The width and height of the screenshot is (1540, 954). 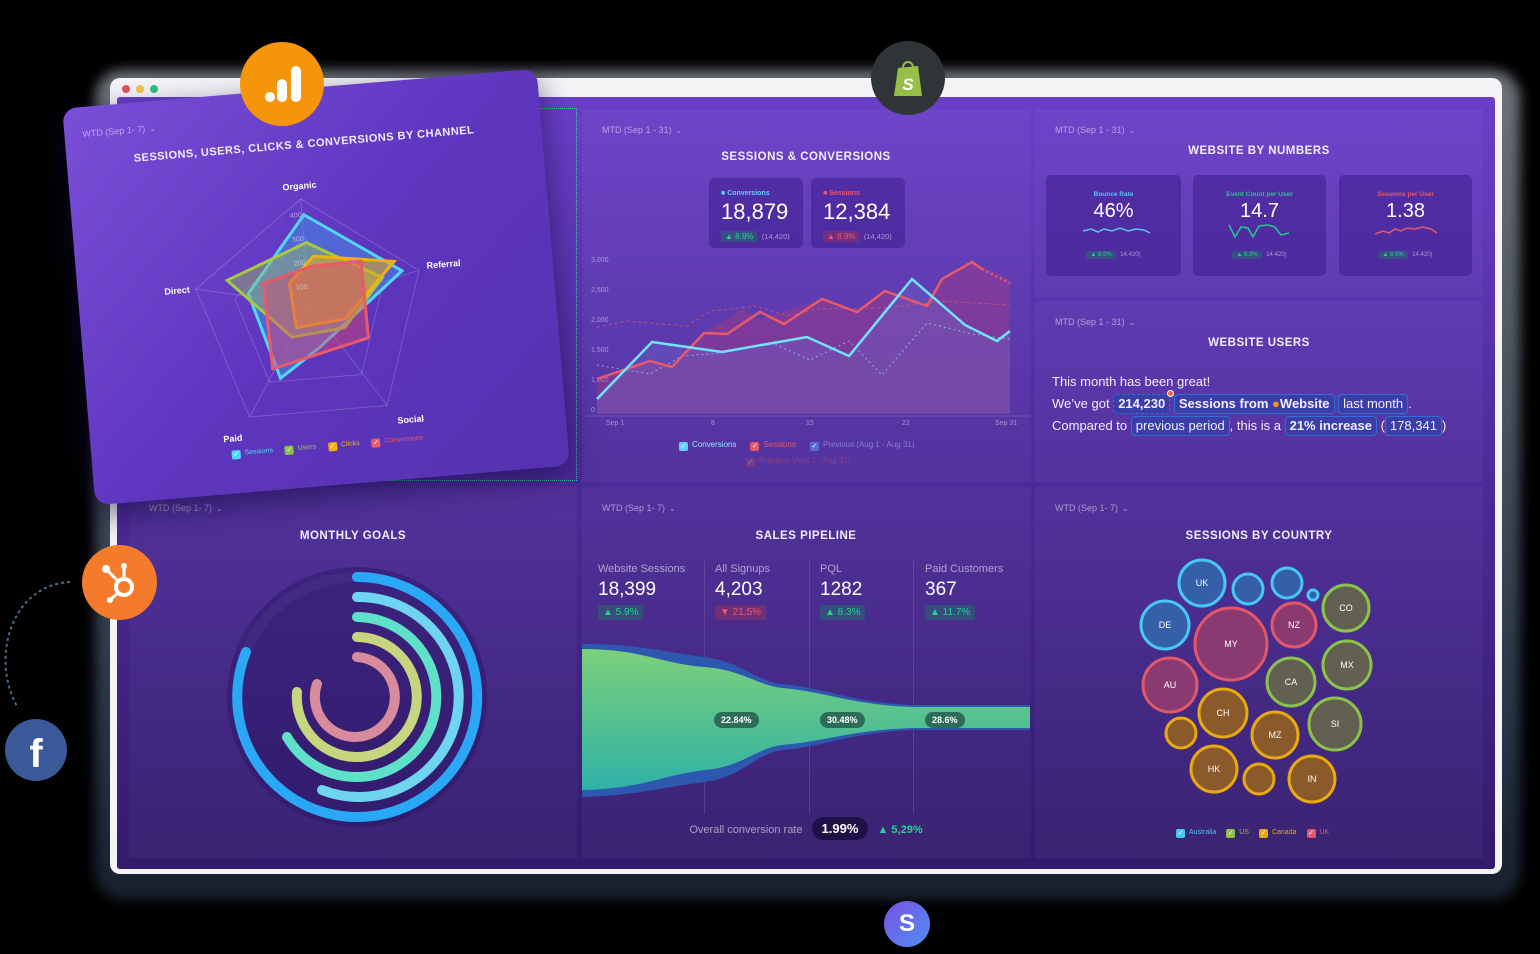 I want to click on edit-dot-icon, so click(x=1171, y=393).